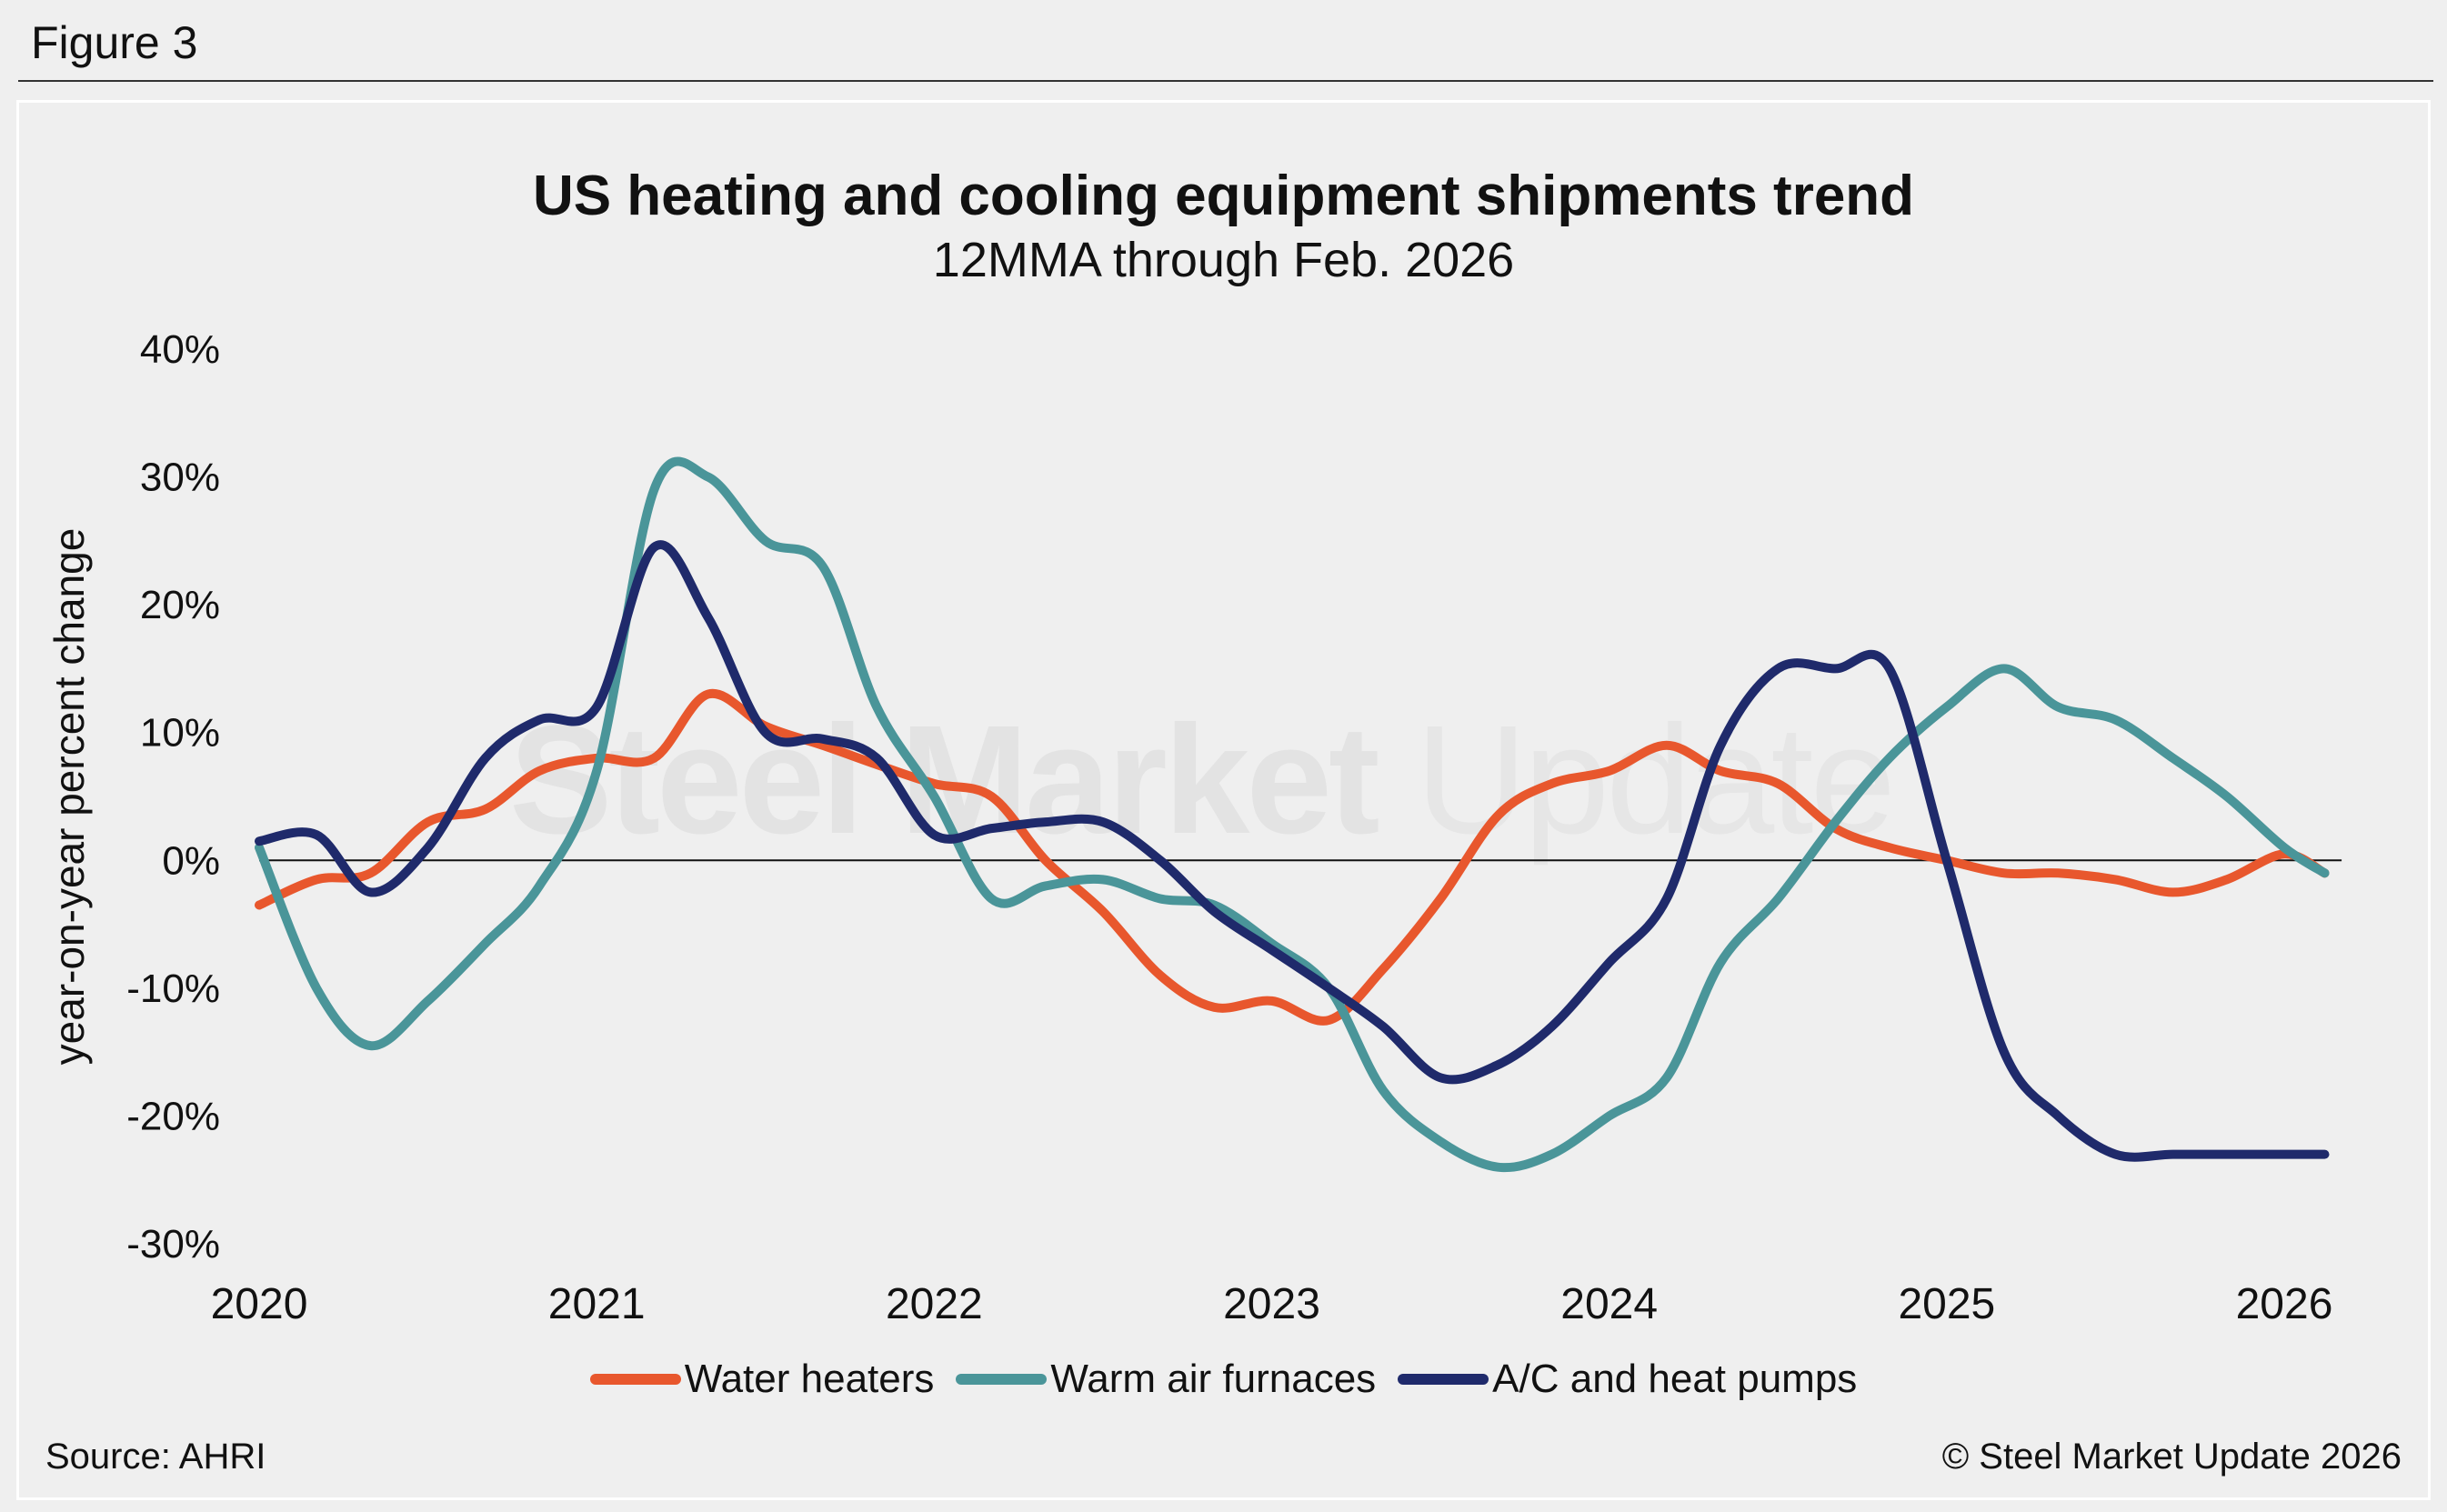 The image size is (2447, 1512). What do you see at coordinates (180, 478) in the screenshot?
I see `y-tick-label: 30%` at bounding box center [180, 478].